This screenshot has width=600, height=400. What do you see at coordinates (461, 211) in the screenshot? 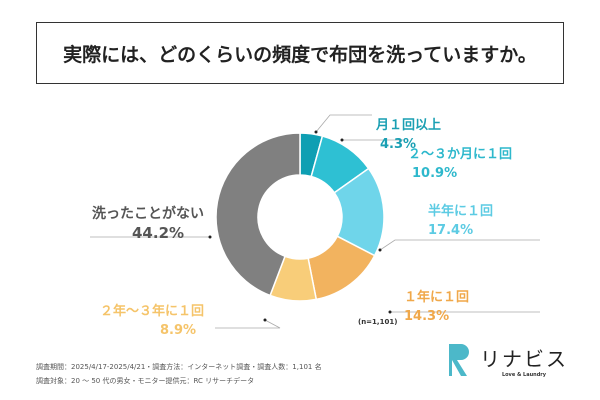
I see `category-label: 半年に１回` at bounding box center [461, 211].